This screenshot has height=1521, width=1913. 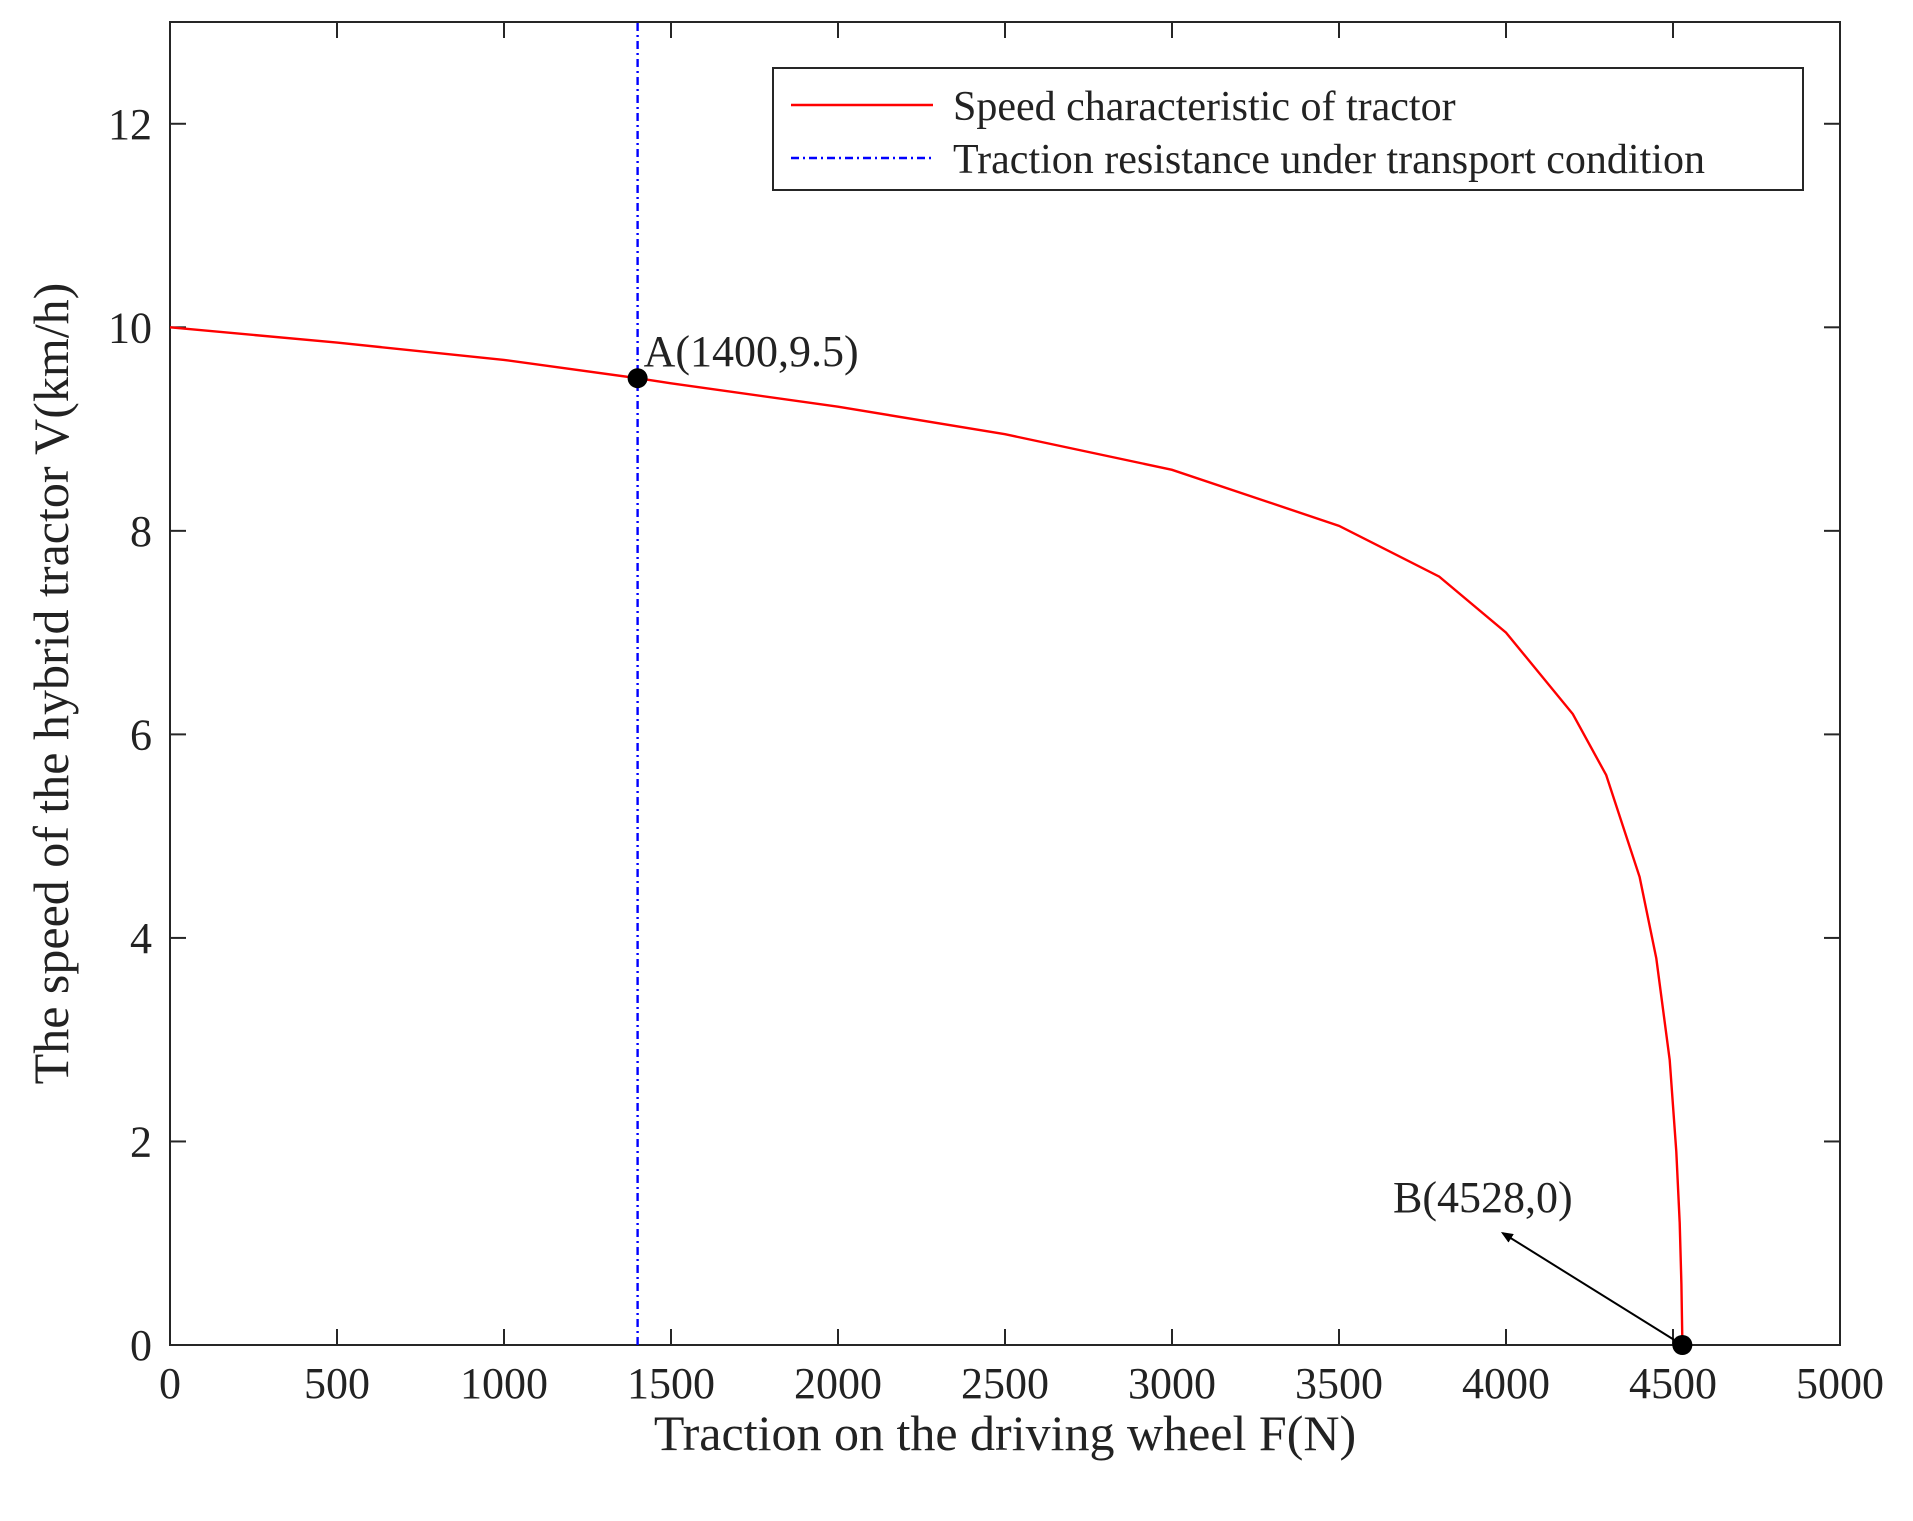 I want to click on y-tick-label: 0, so click(x=141, y=1345).